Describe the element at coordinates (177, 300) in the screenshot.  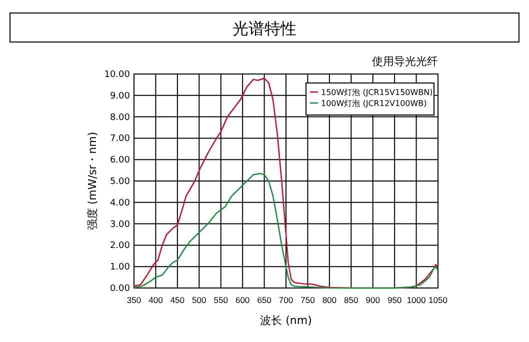
I see `x-tick-label: 450` at that location.